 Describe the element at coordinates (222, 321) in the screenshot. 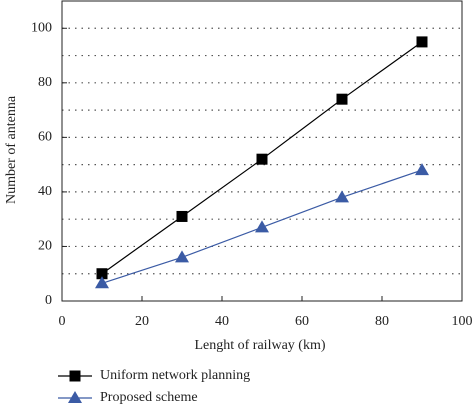

I see `x-tick-label: 40` at that location.